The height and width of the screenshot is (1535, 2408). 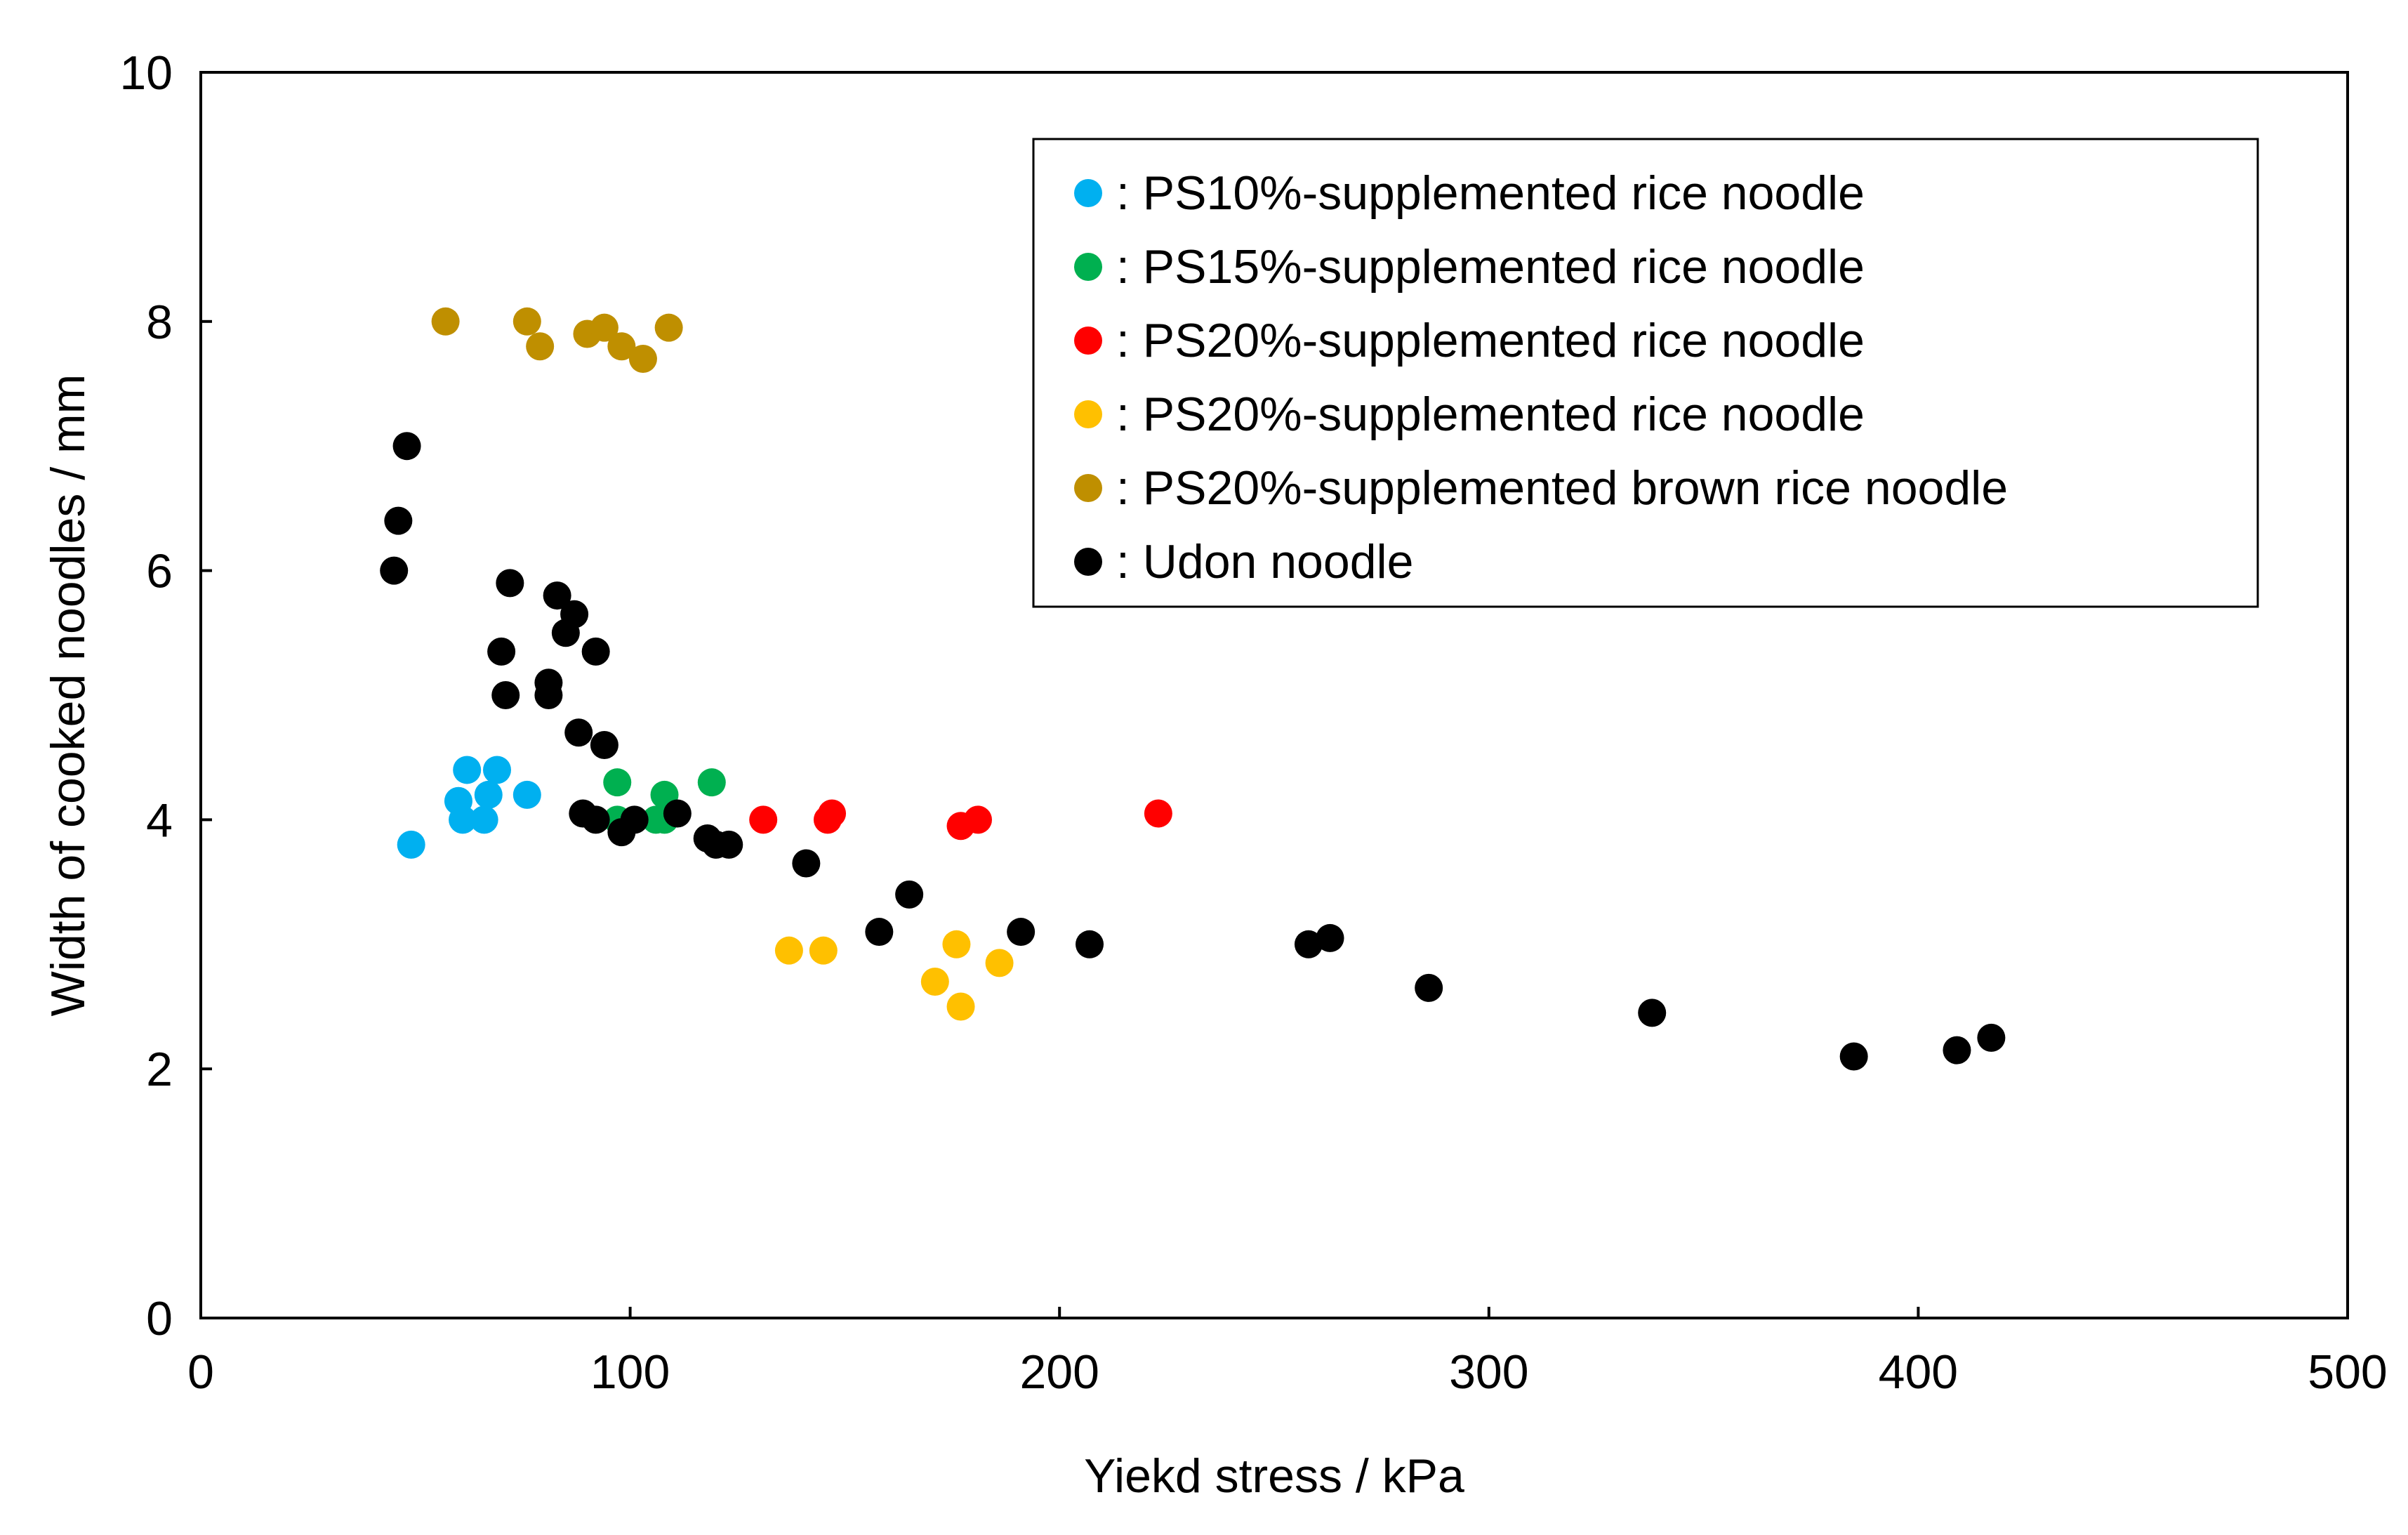 I want to click on y-tick-label: 4, so click(x=159, y=820).